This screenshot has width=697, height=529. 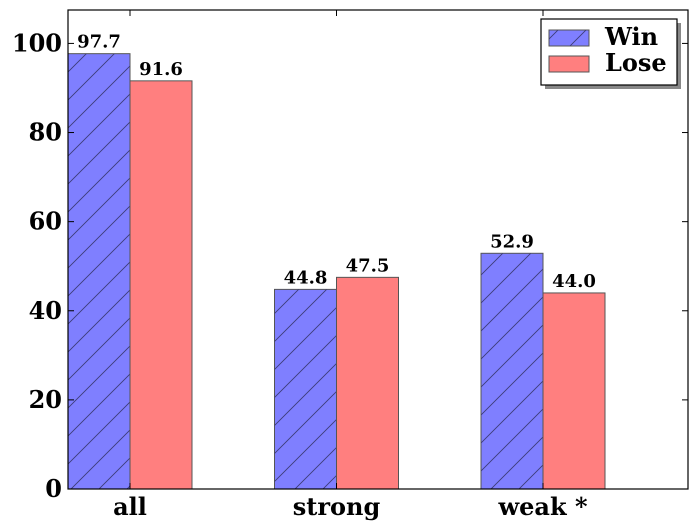 What do you see at coordinates (512, 241) in the screenshot?
I see `data-label: 52.9` at bounding box center [512, 241].